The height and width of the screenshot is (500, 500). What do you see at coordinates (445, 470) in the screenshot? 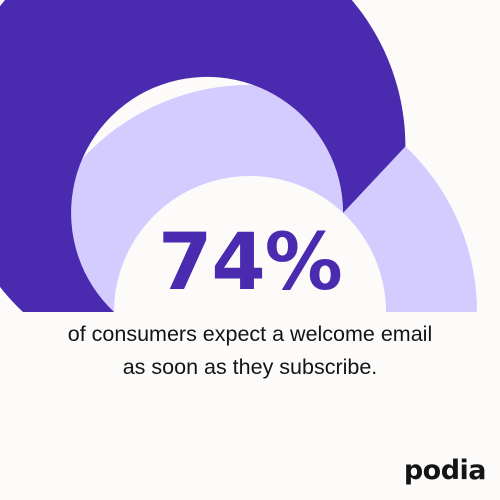
I see `podia-logo: podia` at bounding box center [445, 470].